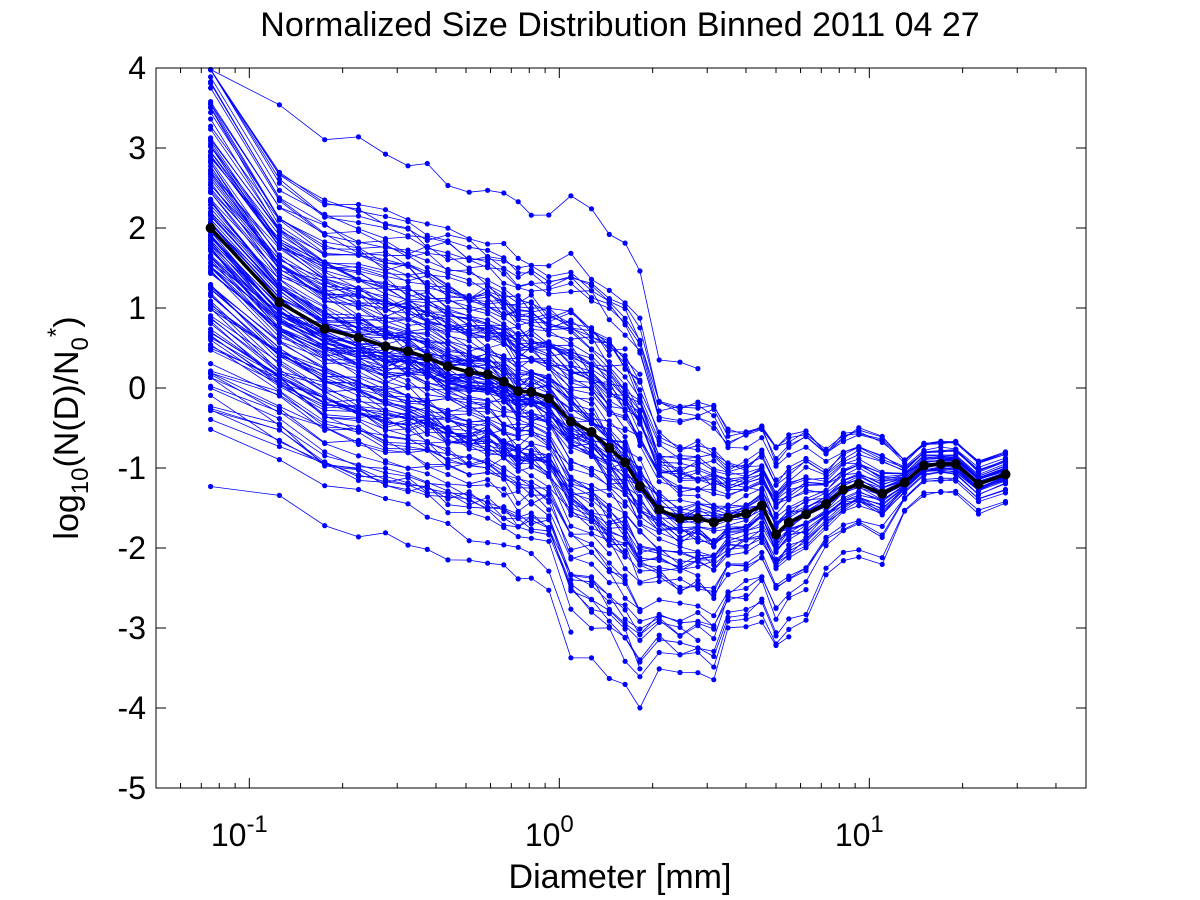  Describe the element at coordinates (349, 330) in the screenshot. I see `spectrum-path` at that location.